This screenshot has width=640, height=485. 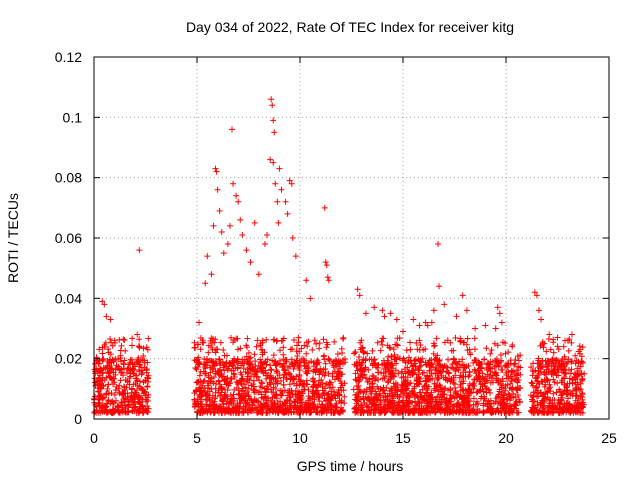 I want to click on x-tick-labels: 0 5 10 15 20 25, so click(x=353, y=438).